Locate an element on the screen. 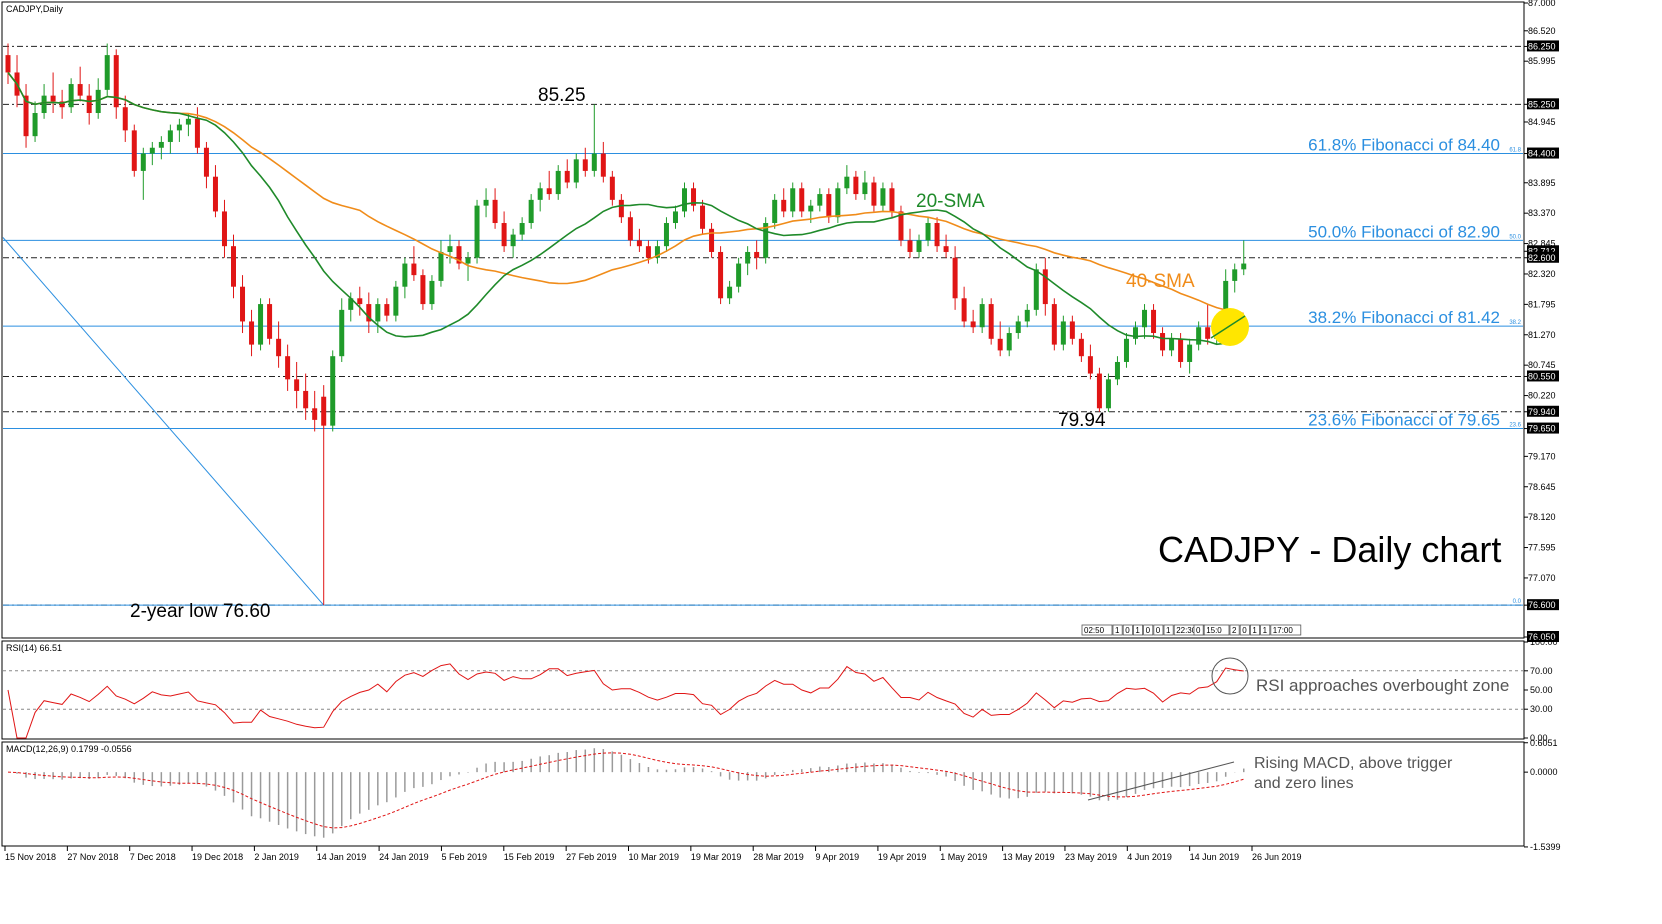 The height and width of the screenshot is (924, 1662). fibonacci-tag: 23.6 is located at coordinates (1515, 426).